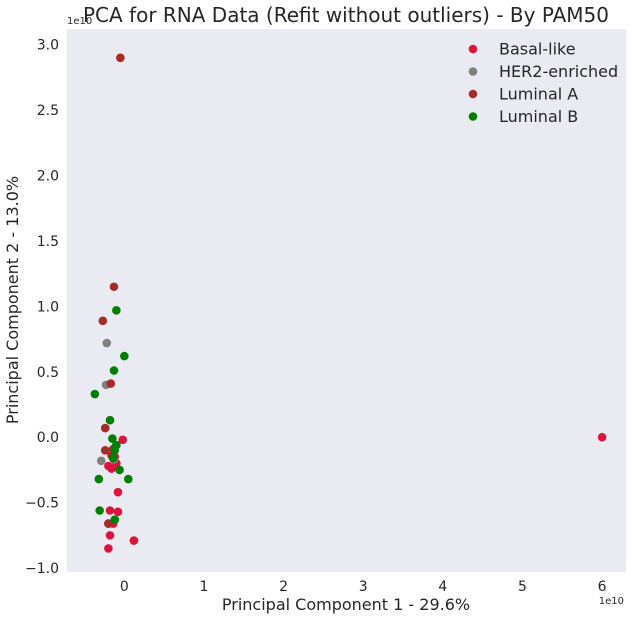  Describe the element at coordinates (48, 46) in the screenshot. I see `y-tick-label: 3.0` at that location.